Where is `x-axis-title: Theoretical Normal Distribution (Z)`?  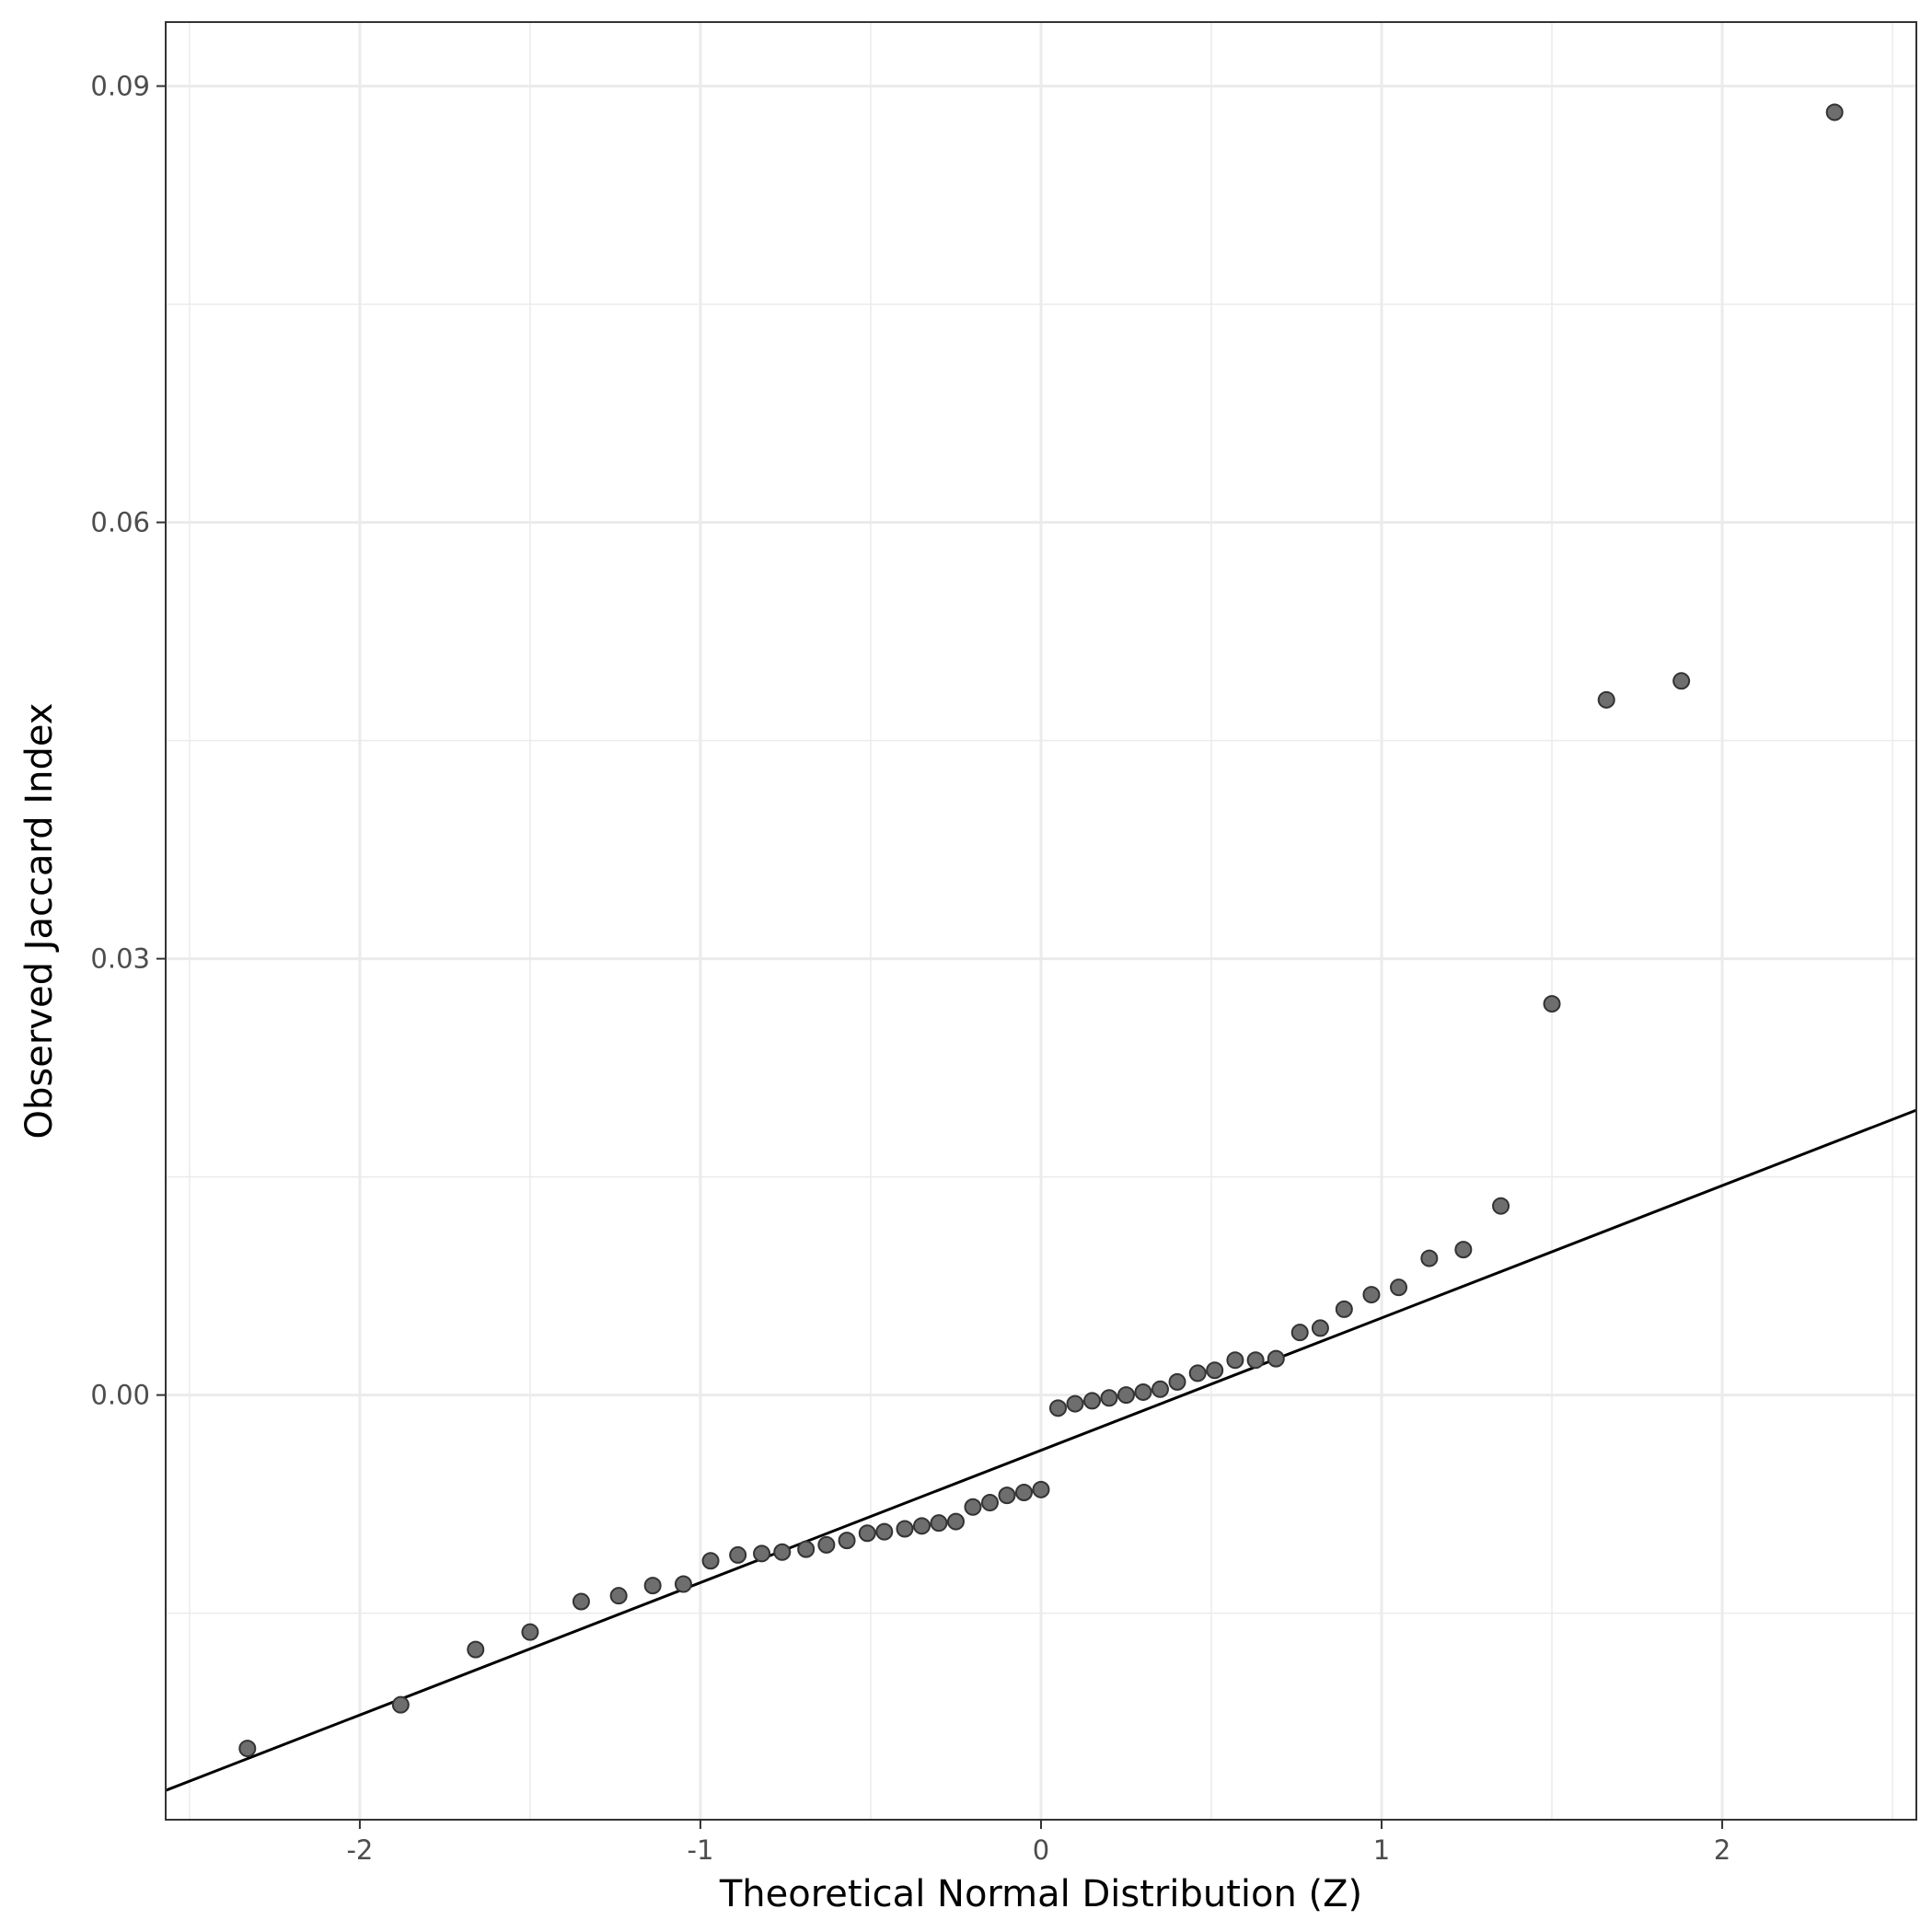 x-axis-title: Theoretical Normal Distribution (Z) is located at coordinates (1040, 1894).